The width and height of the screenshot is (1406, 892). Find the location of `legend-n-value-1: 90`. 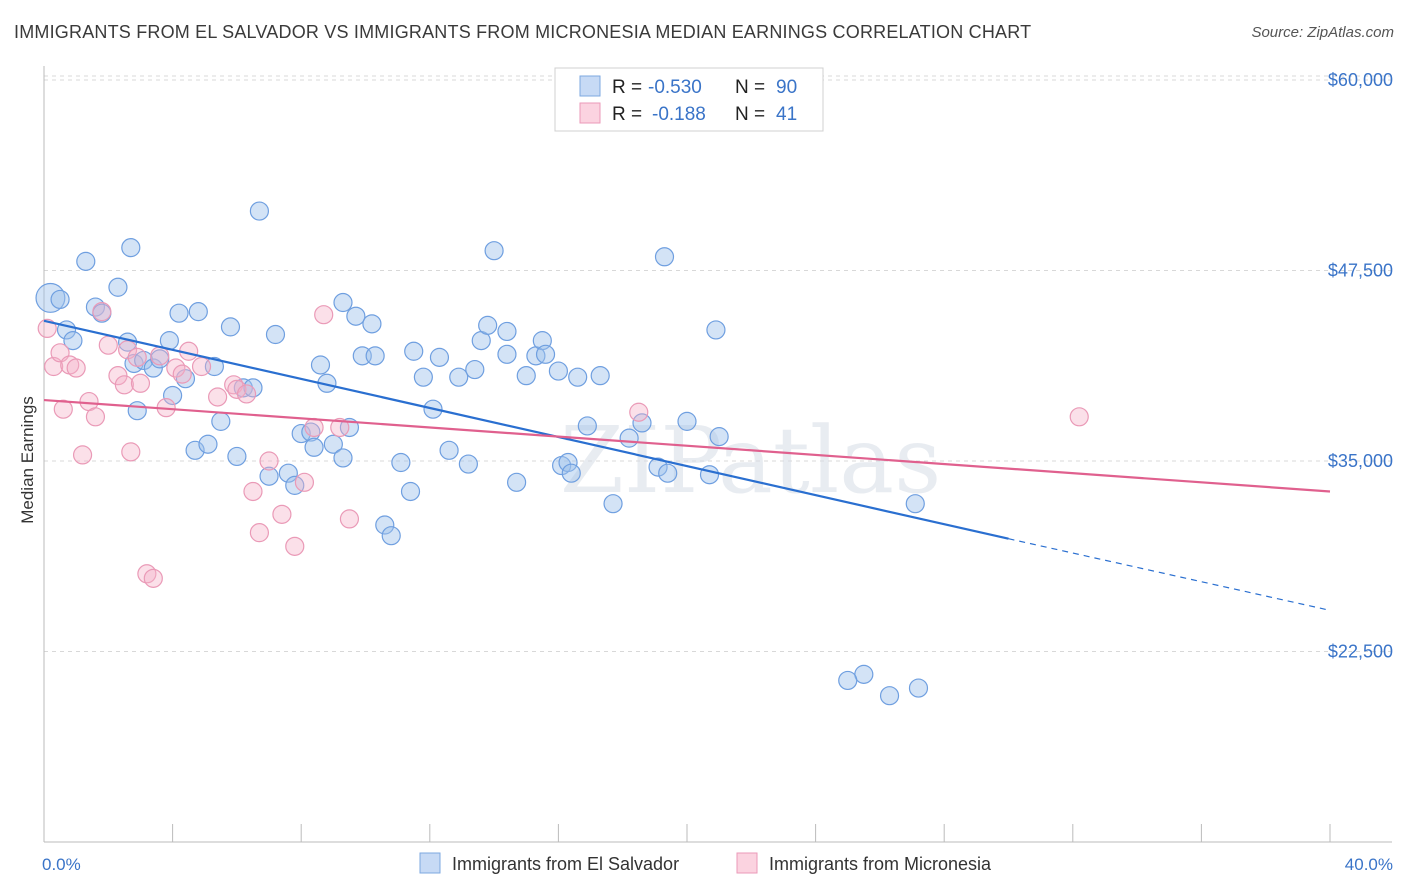

legend-n-value-1: 90 is located at coordinates (786, 87).